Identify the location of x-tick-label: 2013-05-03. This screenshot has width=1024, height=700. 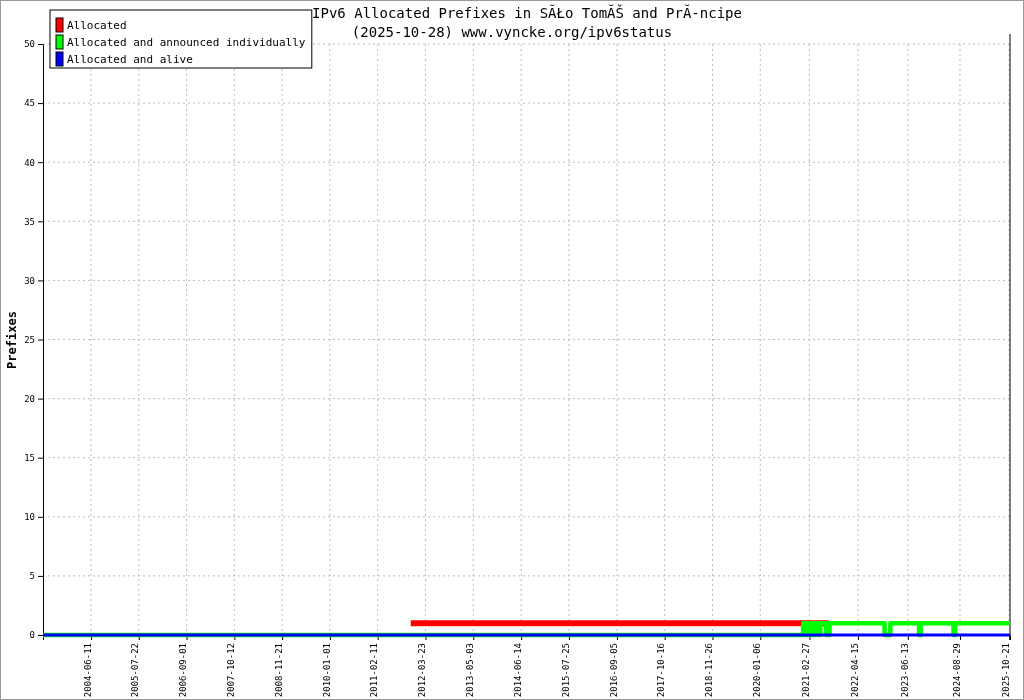
(469, 670).